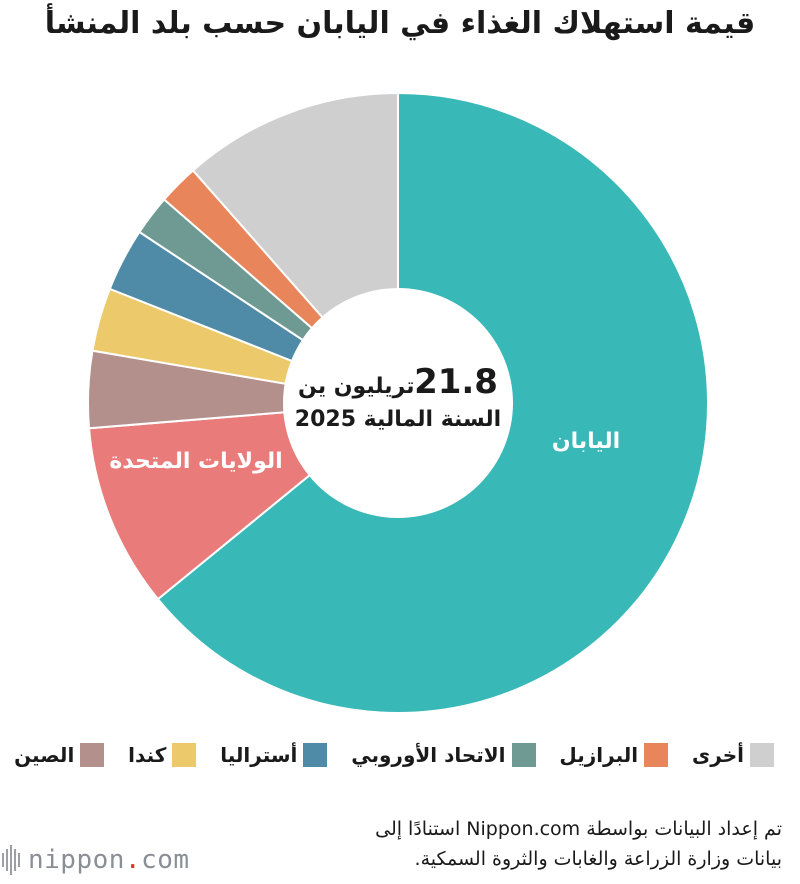 Image resolution: width=800 pixels, height=884 pixels. I want to click on legend-item-4: البرازيل, so click(614, 755).